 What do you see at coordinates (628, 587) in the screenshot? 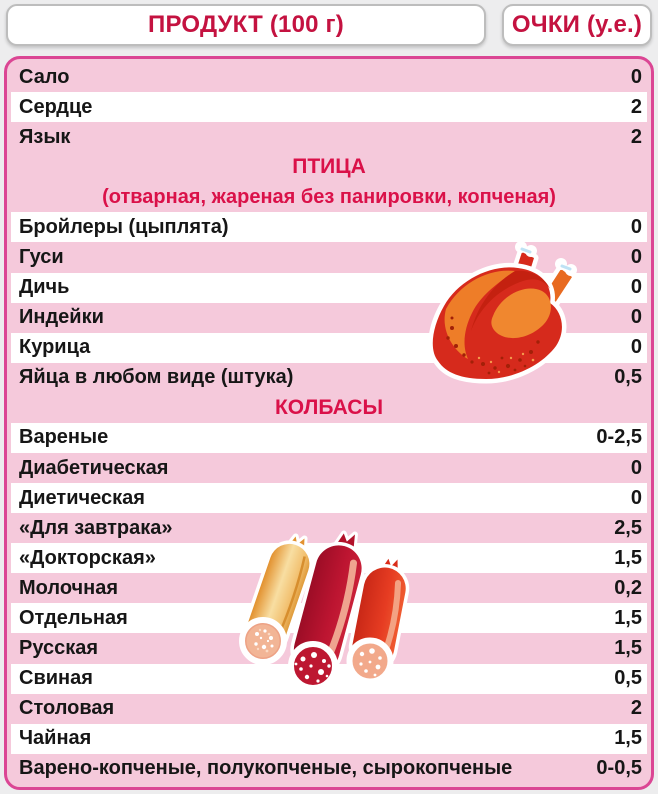
I see `points-value: 0,2` at bounding box center [628, 587].